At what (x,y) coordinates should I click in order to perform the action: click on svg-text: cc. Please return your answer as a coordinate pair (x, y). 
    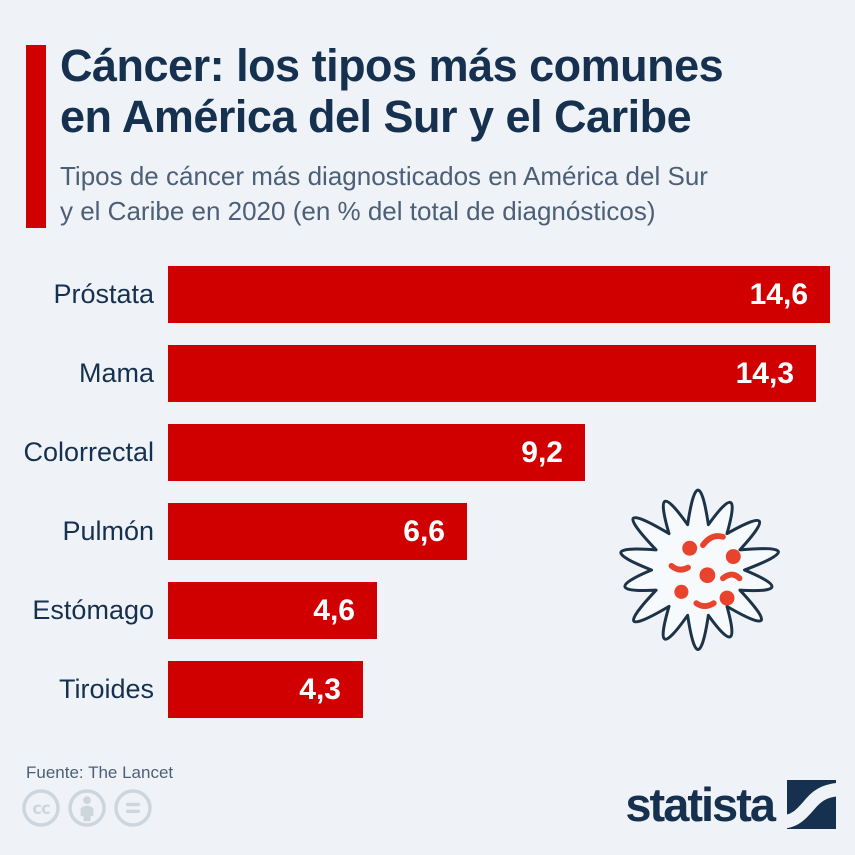
    Looking at the image, I should click on (41, 808).